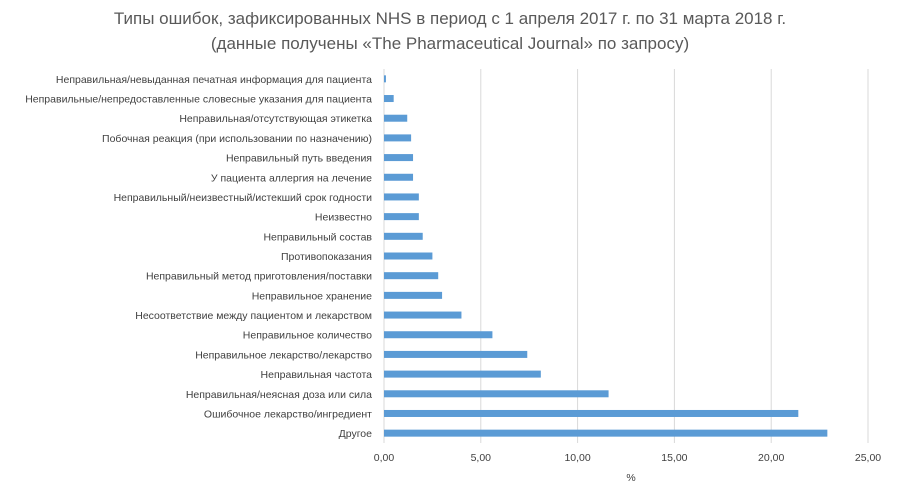  Describe the element at coordinates (577, 458) in the screenshot. I see `x-tick-label: 10,00` at that location.